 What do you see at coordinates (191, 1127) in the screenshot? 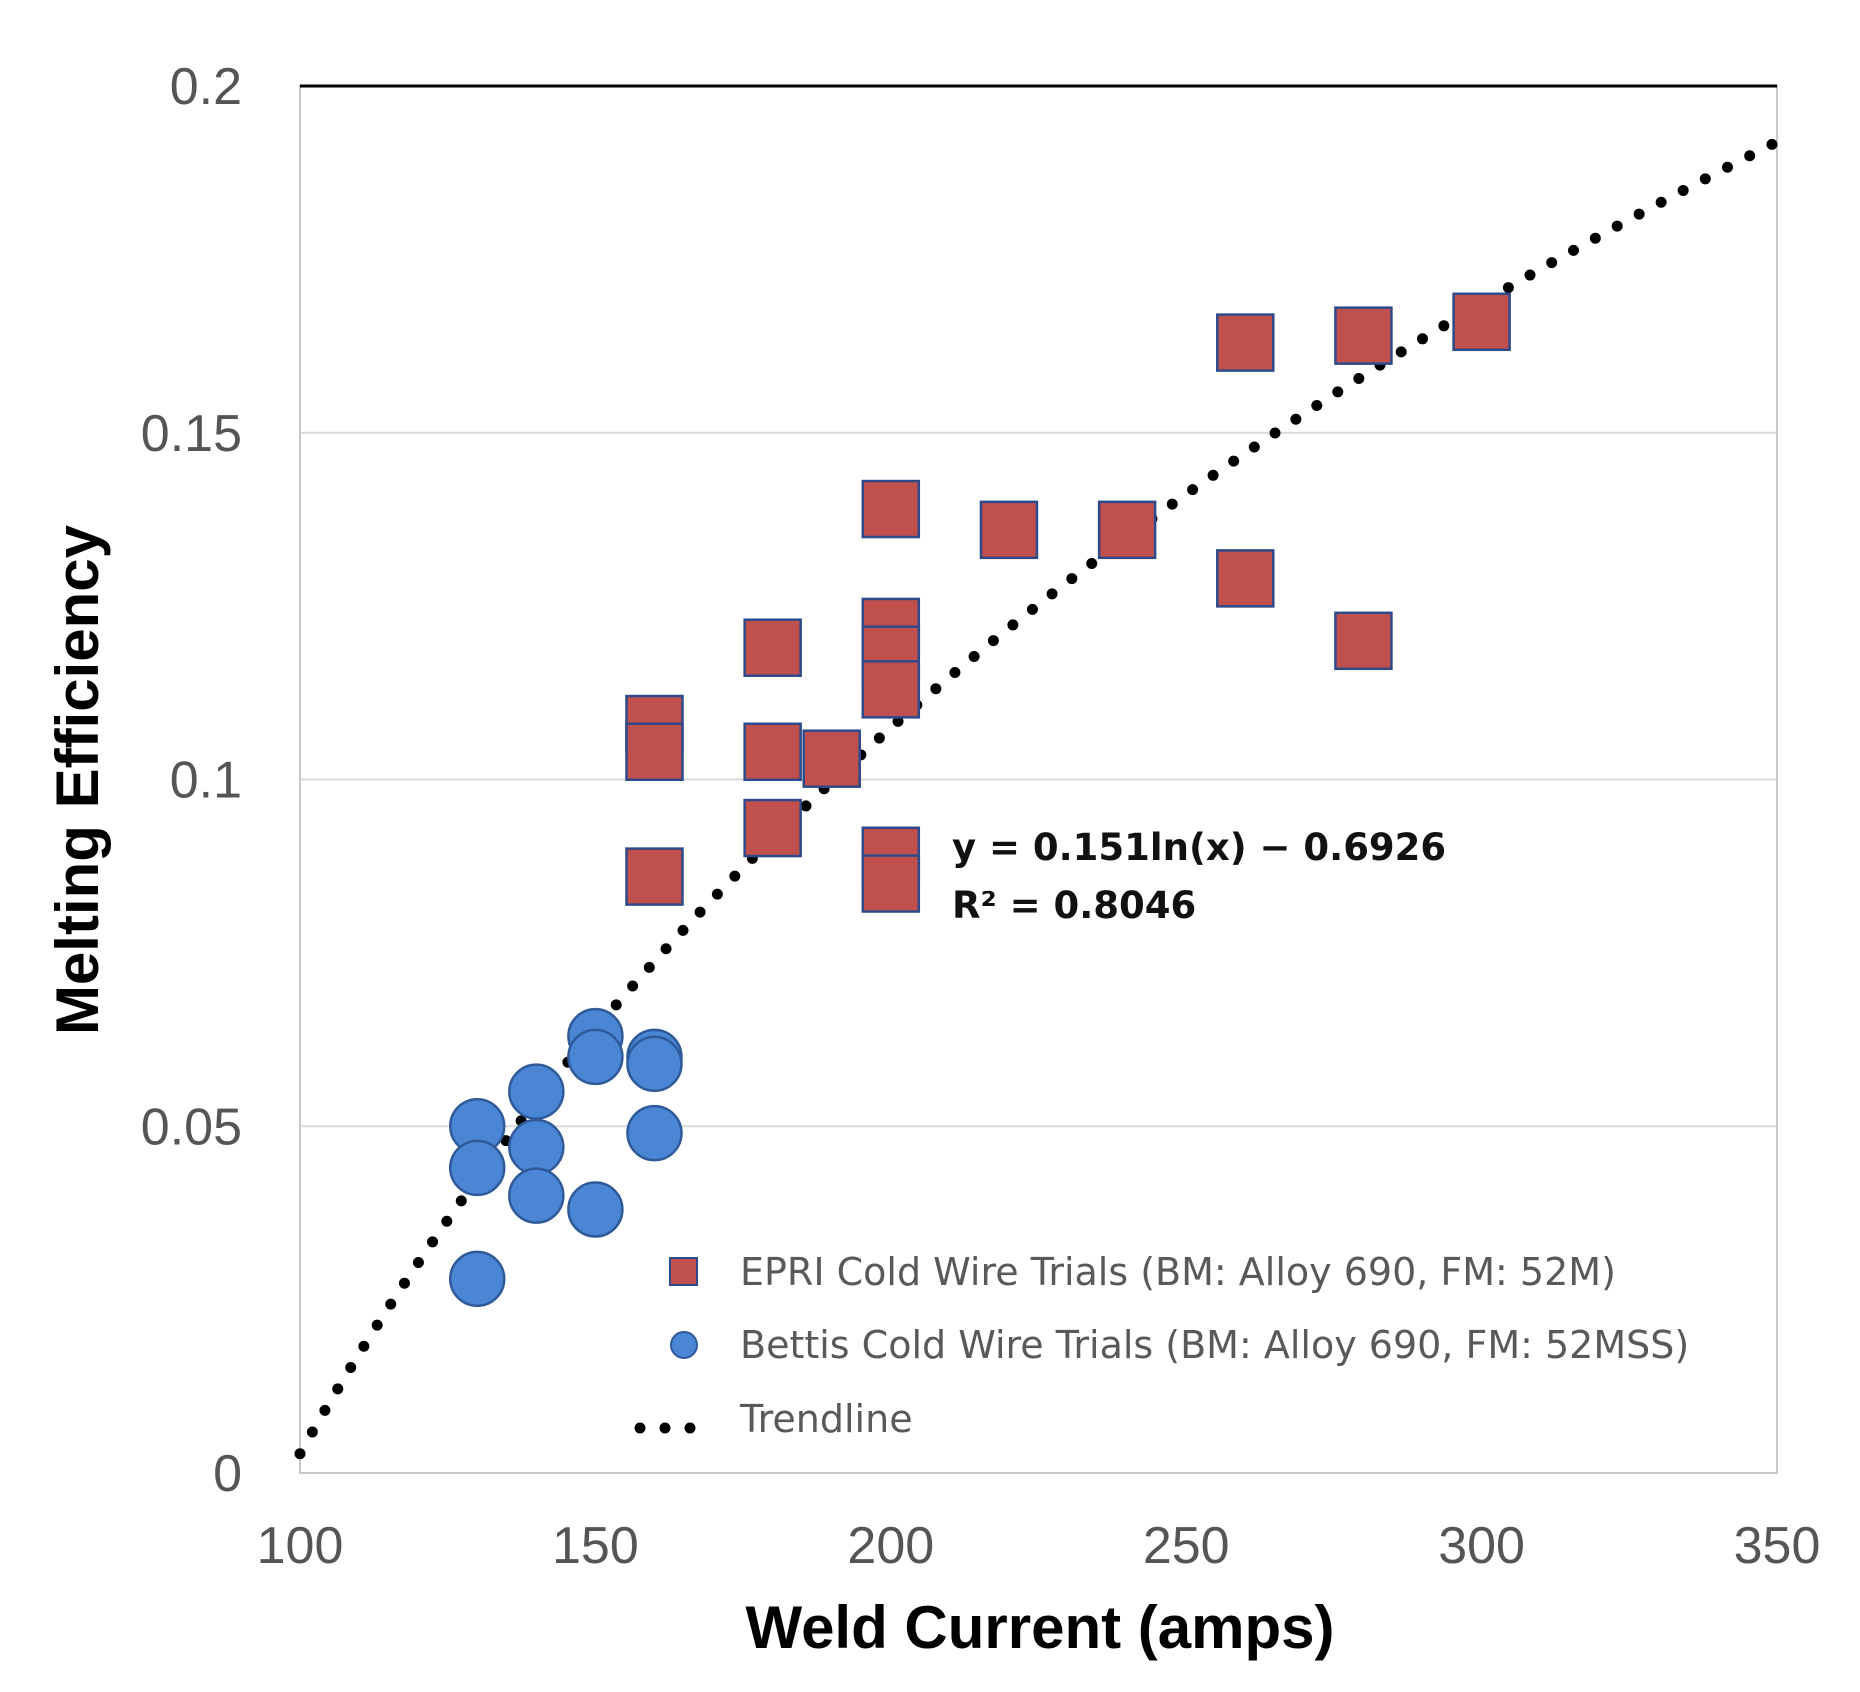
I see `y-tick-label: 0.05` at bounding box center [191, 1127].